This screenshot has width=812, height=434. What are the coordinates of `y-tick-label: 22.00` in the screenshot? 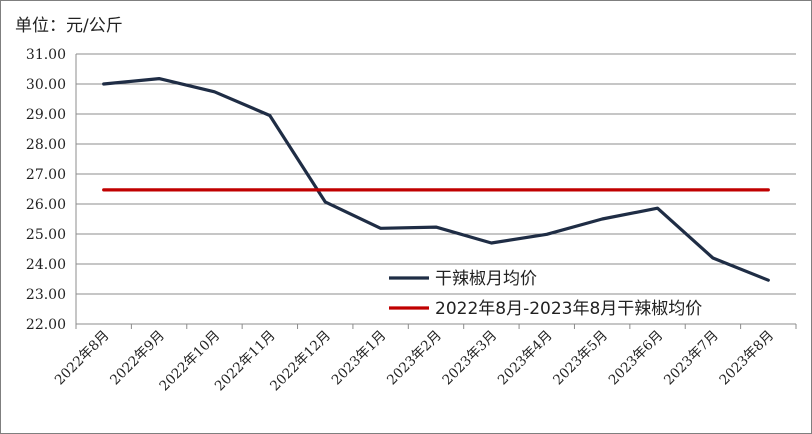 It's located at (46, 325).